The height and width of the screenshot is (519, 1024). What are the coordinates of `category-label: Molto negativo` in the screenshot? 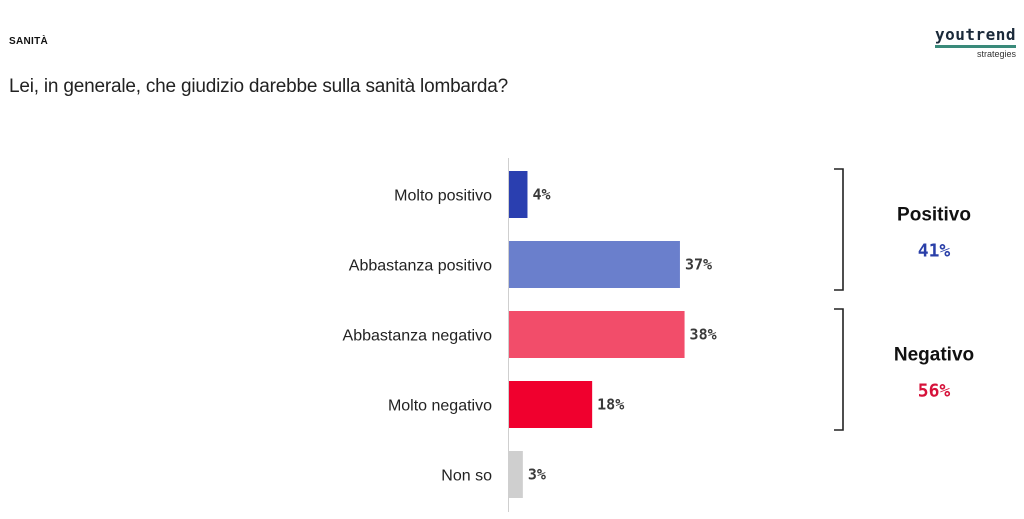 It's located at (440, 406).